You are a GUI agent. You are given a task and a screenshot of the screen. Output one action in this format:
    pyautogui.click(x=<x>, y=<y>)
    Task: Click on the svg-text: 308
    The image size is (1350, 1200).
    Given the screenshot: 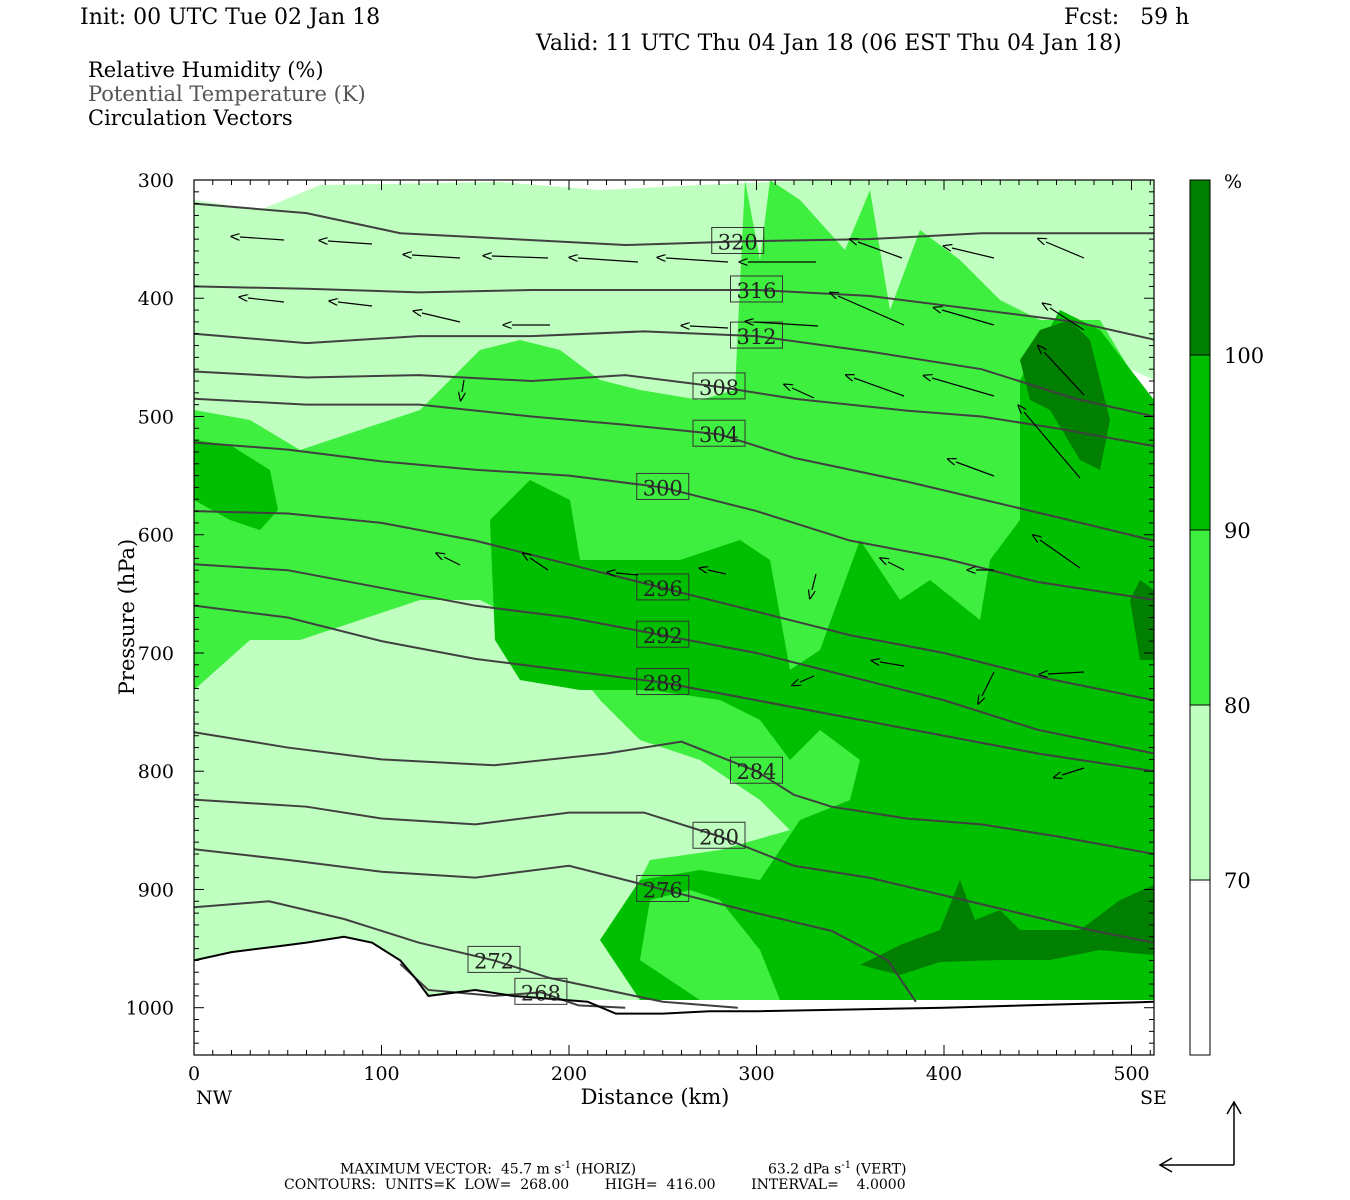 What is the action you would take?
    pyautogui.click(x=719, y=388)
    